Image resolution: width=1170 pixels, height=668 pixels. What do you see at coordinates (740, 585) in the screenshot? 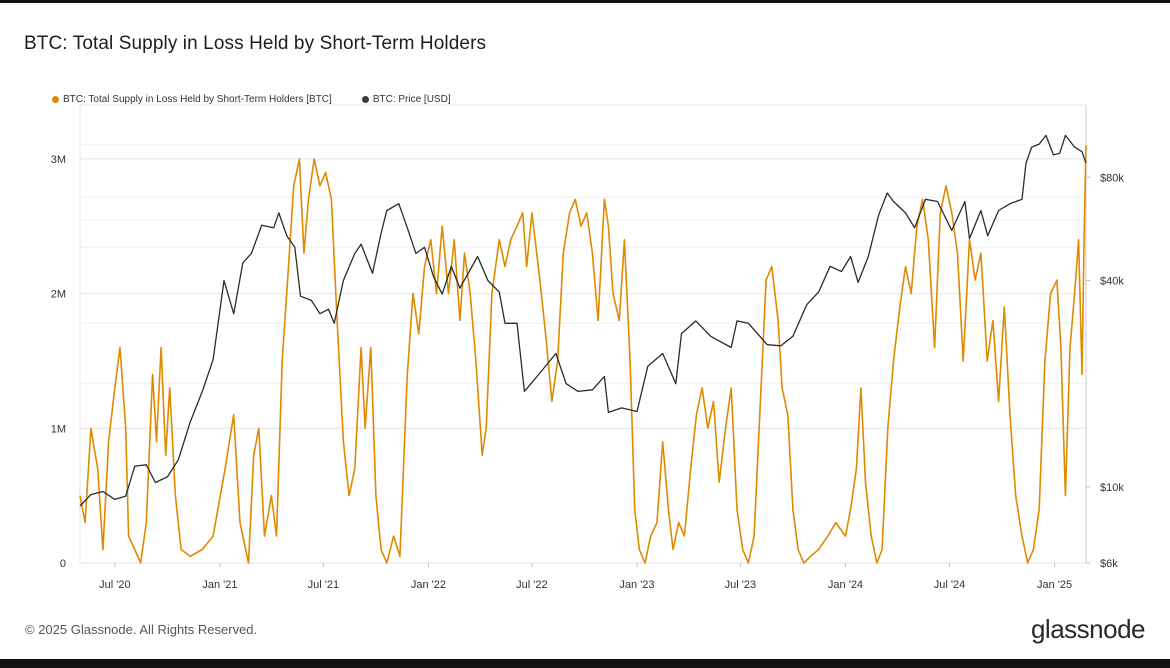
I see `x-tick-label: Jul '23` at bounding box center [740, 585].